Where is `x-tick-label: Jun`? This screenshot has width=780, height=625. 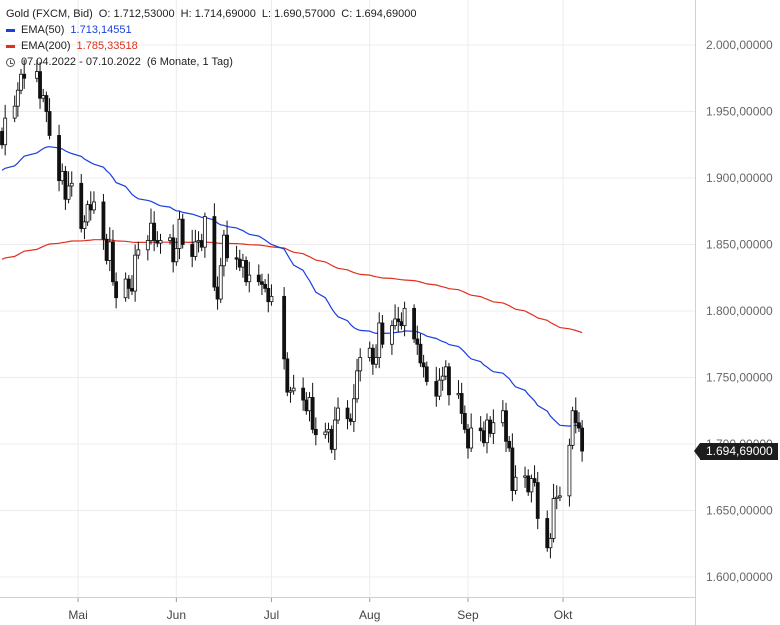
x-tick-label: Jun is located at coordinates (176, 615).